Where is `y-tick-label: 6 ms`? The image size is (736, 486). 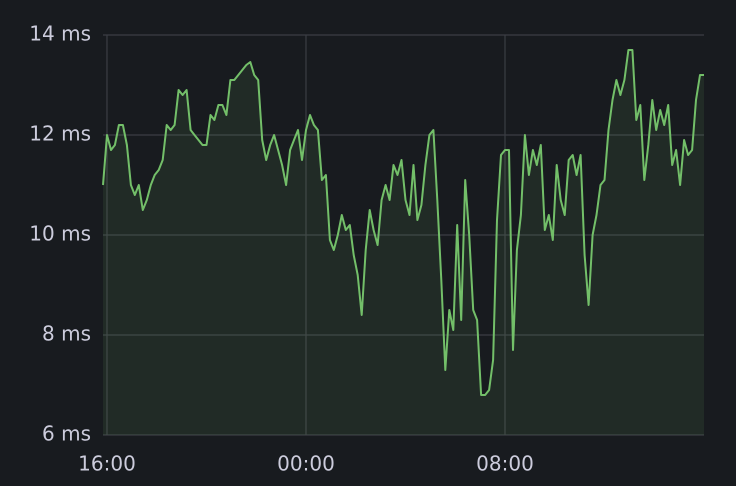
y-tick-label: 6 ms is located at coordinates (66, 434).